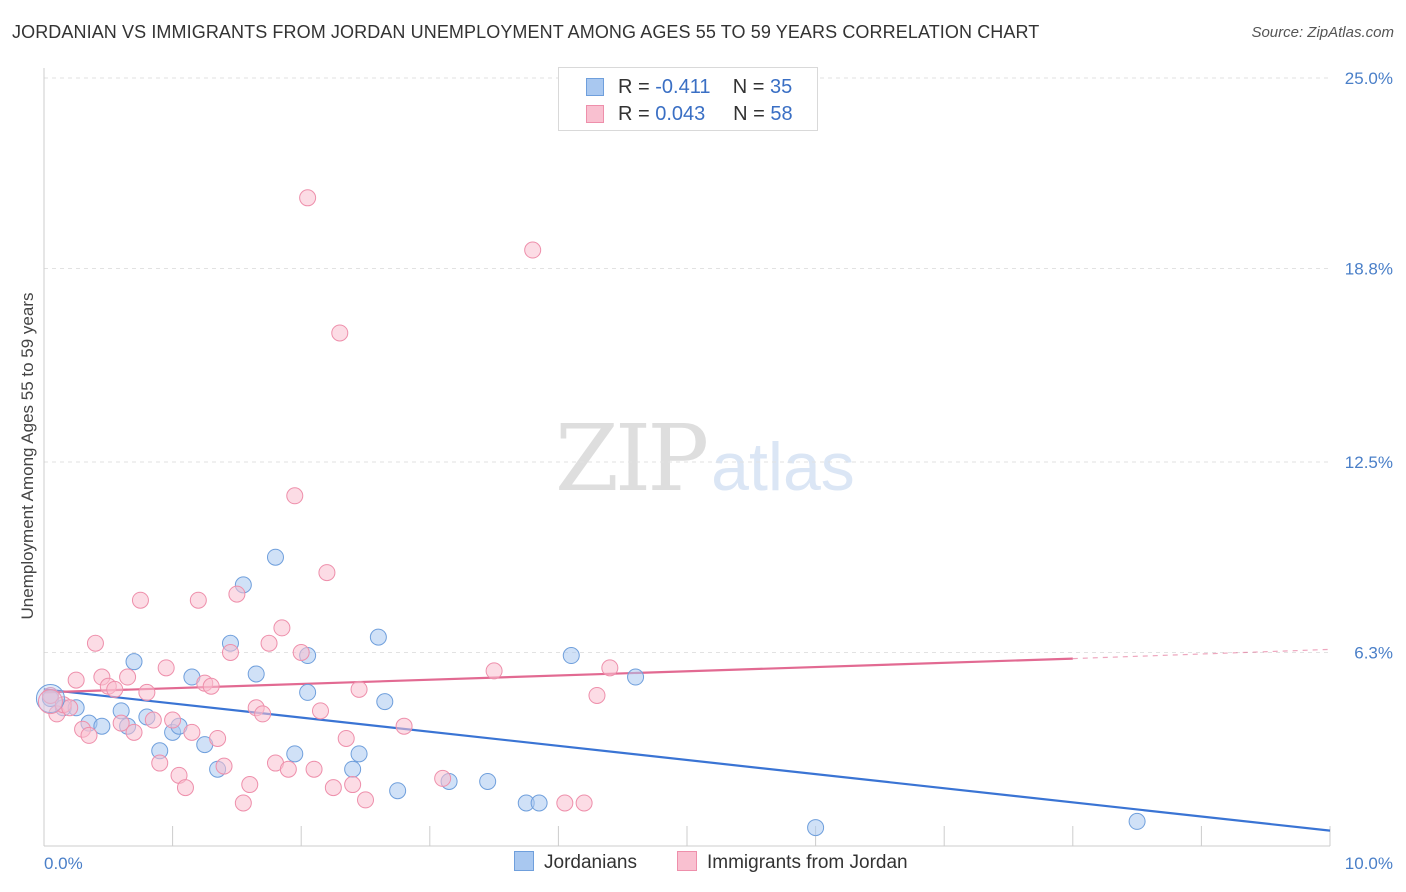 This screenshot has width=1406, height=892. I want to click on x-tick-label: 0.0%, so click(63, 863).